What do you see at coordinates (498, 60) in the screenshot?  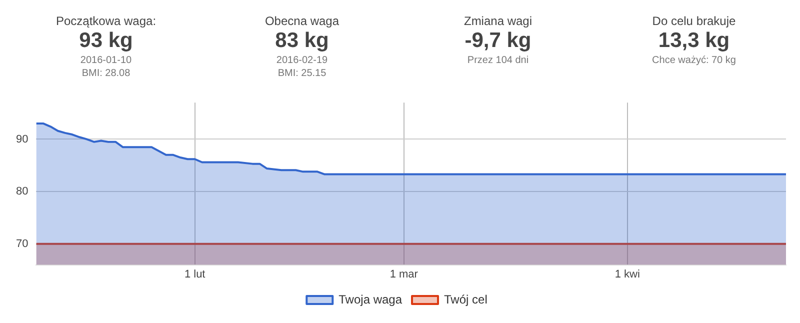 I see `text: Przez 104 dni` at bounding box center [498, 60].